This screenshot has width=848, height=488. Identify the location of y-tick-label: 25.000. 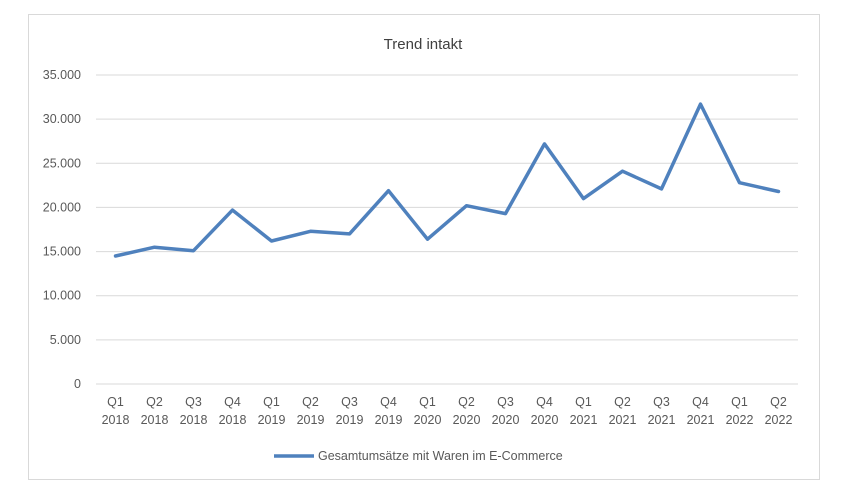
(62, 163).